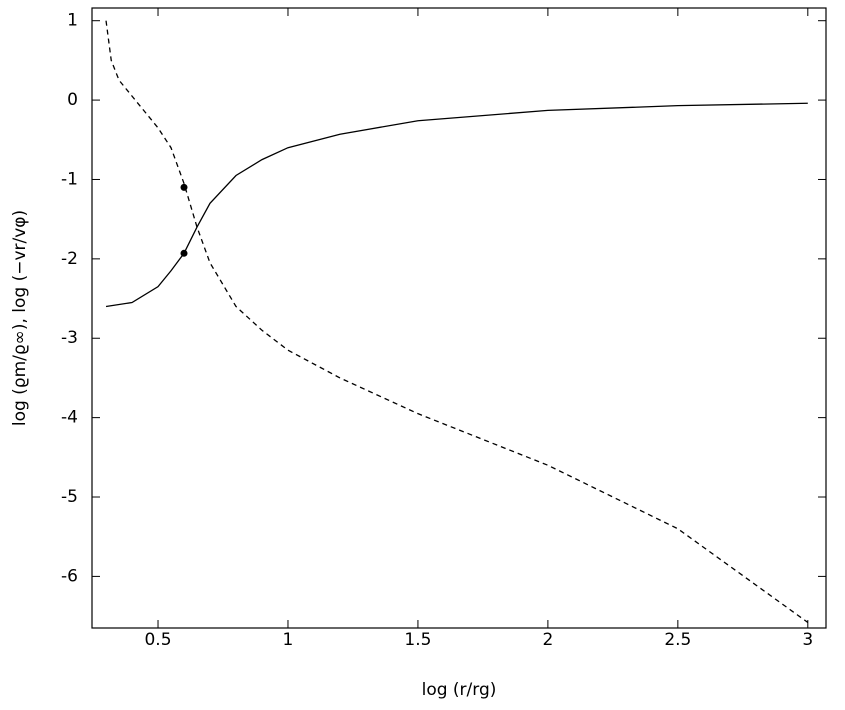 The height and width of the screenshot is (710, 845). What do you see at coordinates (157, 640) in the screenshot?
I see `x-tick-label: 0.5` at bounding box center [157, 640].